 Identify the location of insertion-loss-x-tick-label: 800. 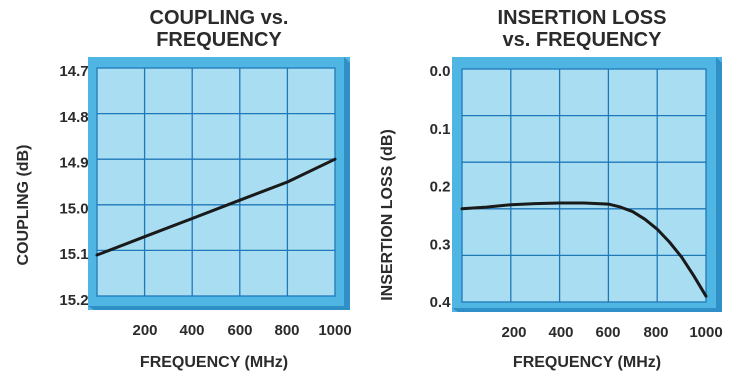
(655, 332).